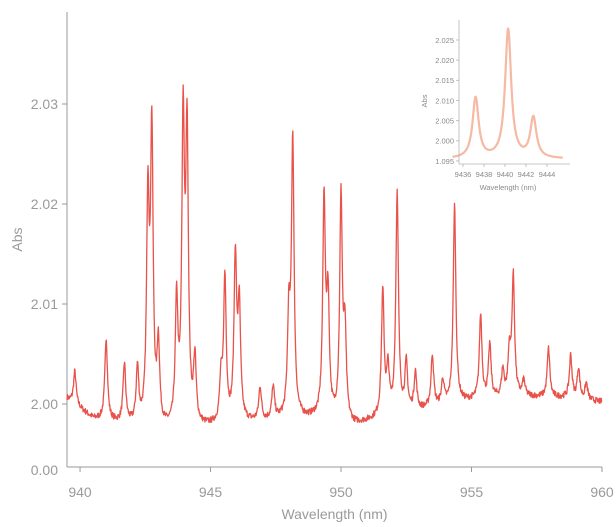 The image size is (616, 527). What do you see at coordinates (526, 174) in the screenshot?
I see `inset-x-tick-label: 9442` at bounding box center [526, 174].